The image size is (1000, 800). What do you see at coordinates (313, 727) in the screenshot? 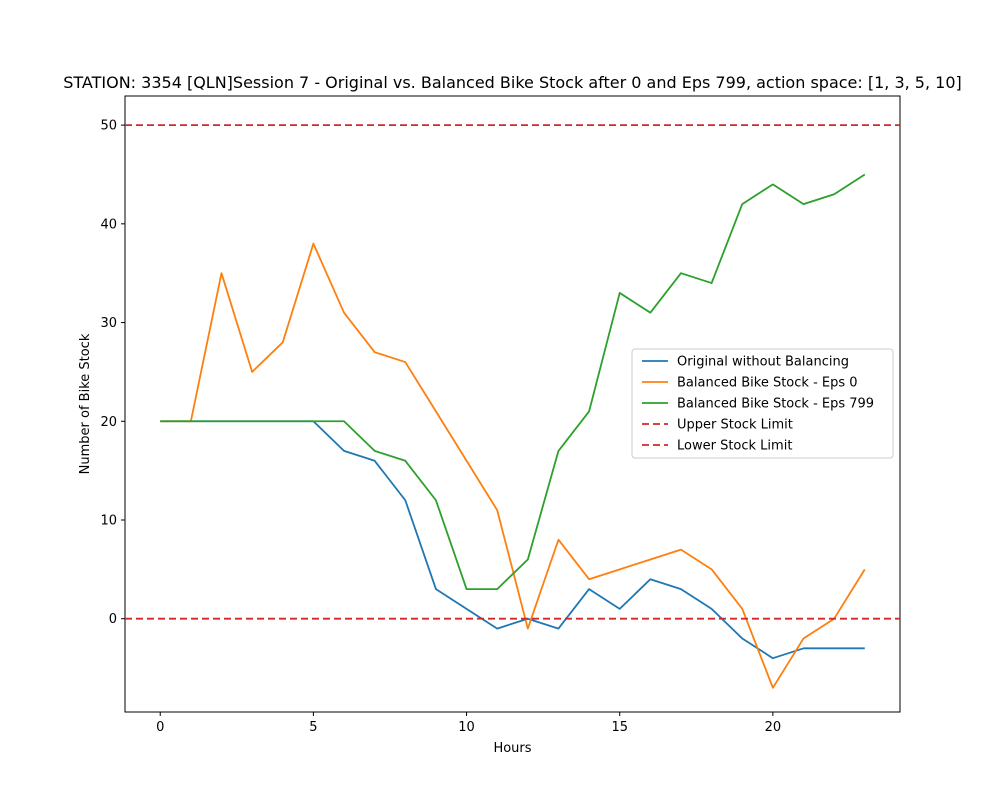
I see `x-tick-label: 5` at bounding box center [313, 727].